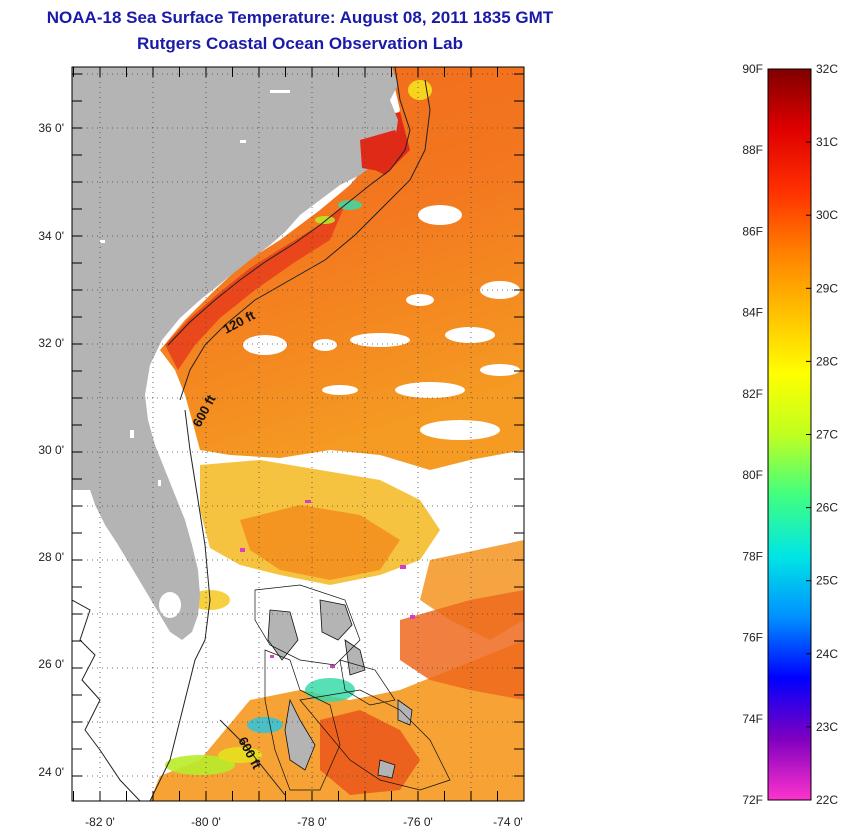 The image size is (849, 832). I want to click on latitude-label: 30 0', so click(51, 450).